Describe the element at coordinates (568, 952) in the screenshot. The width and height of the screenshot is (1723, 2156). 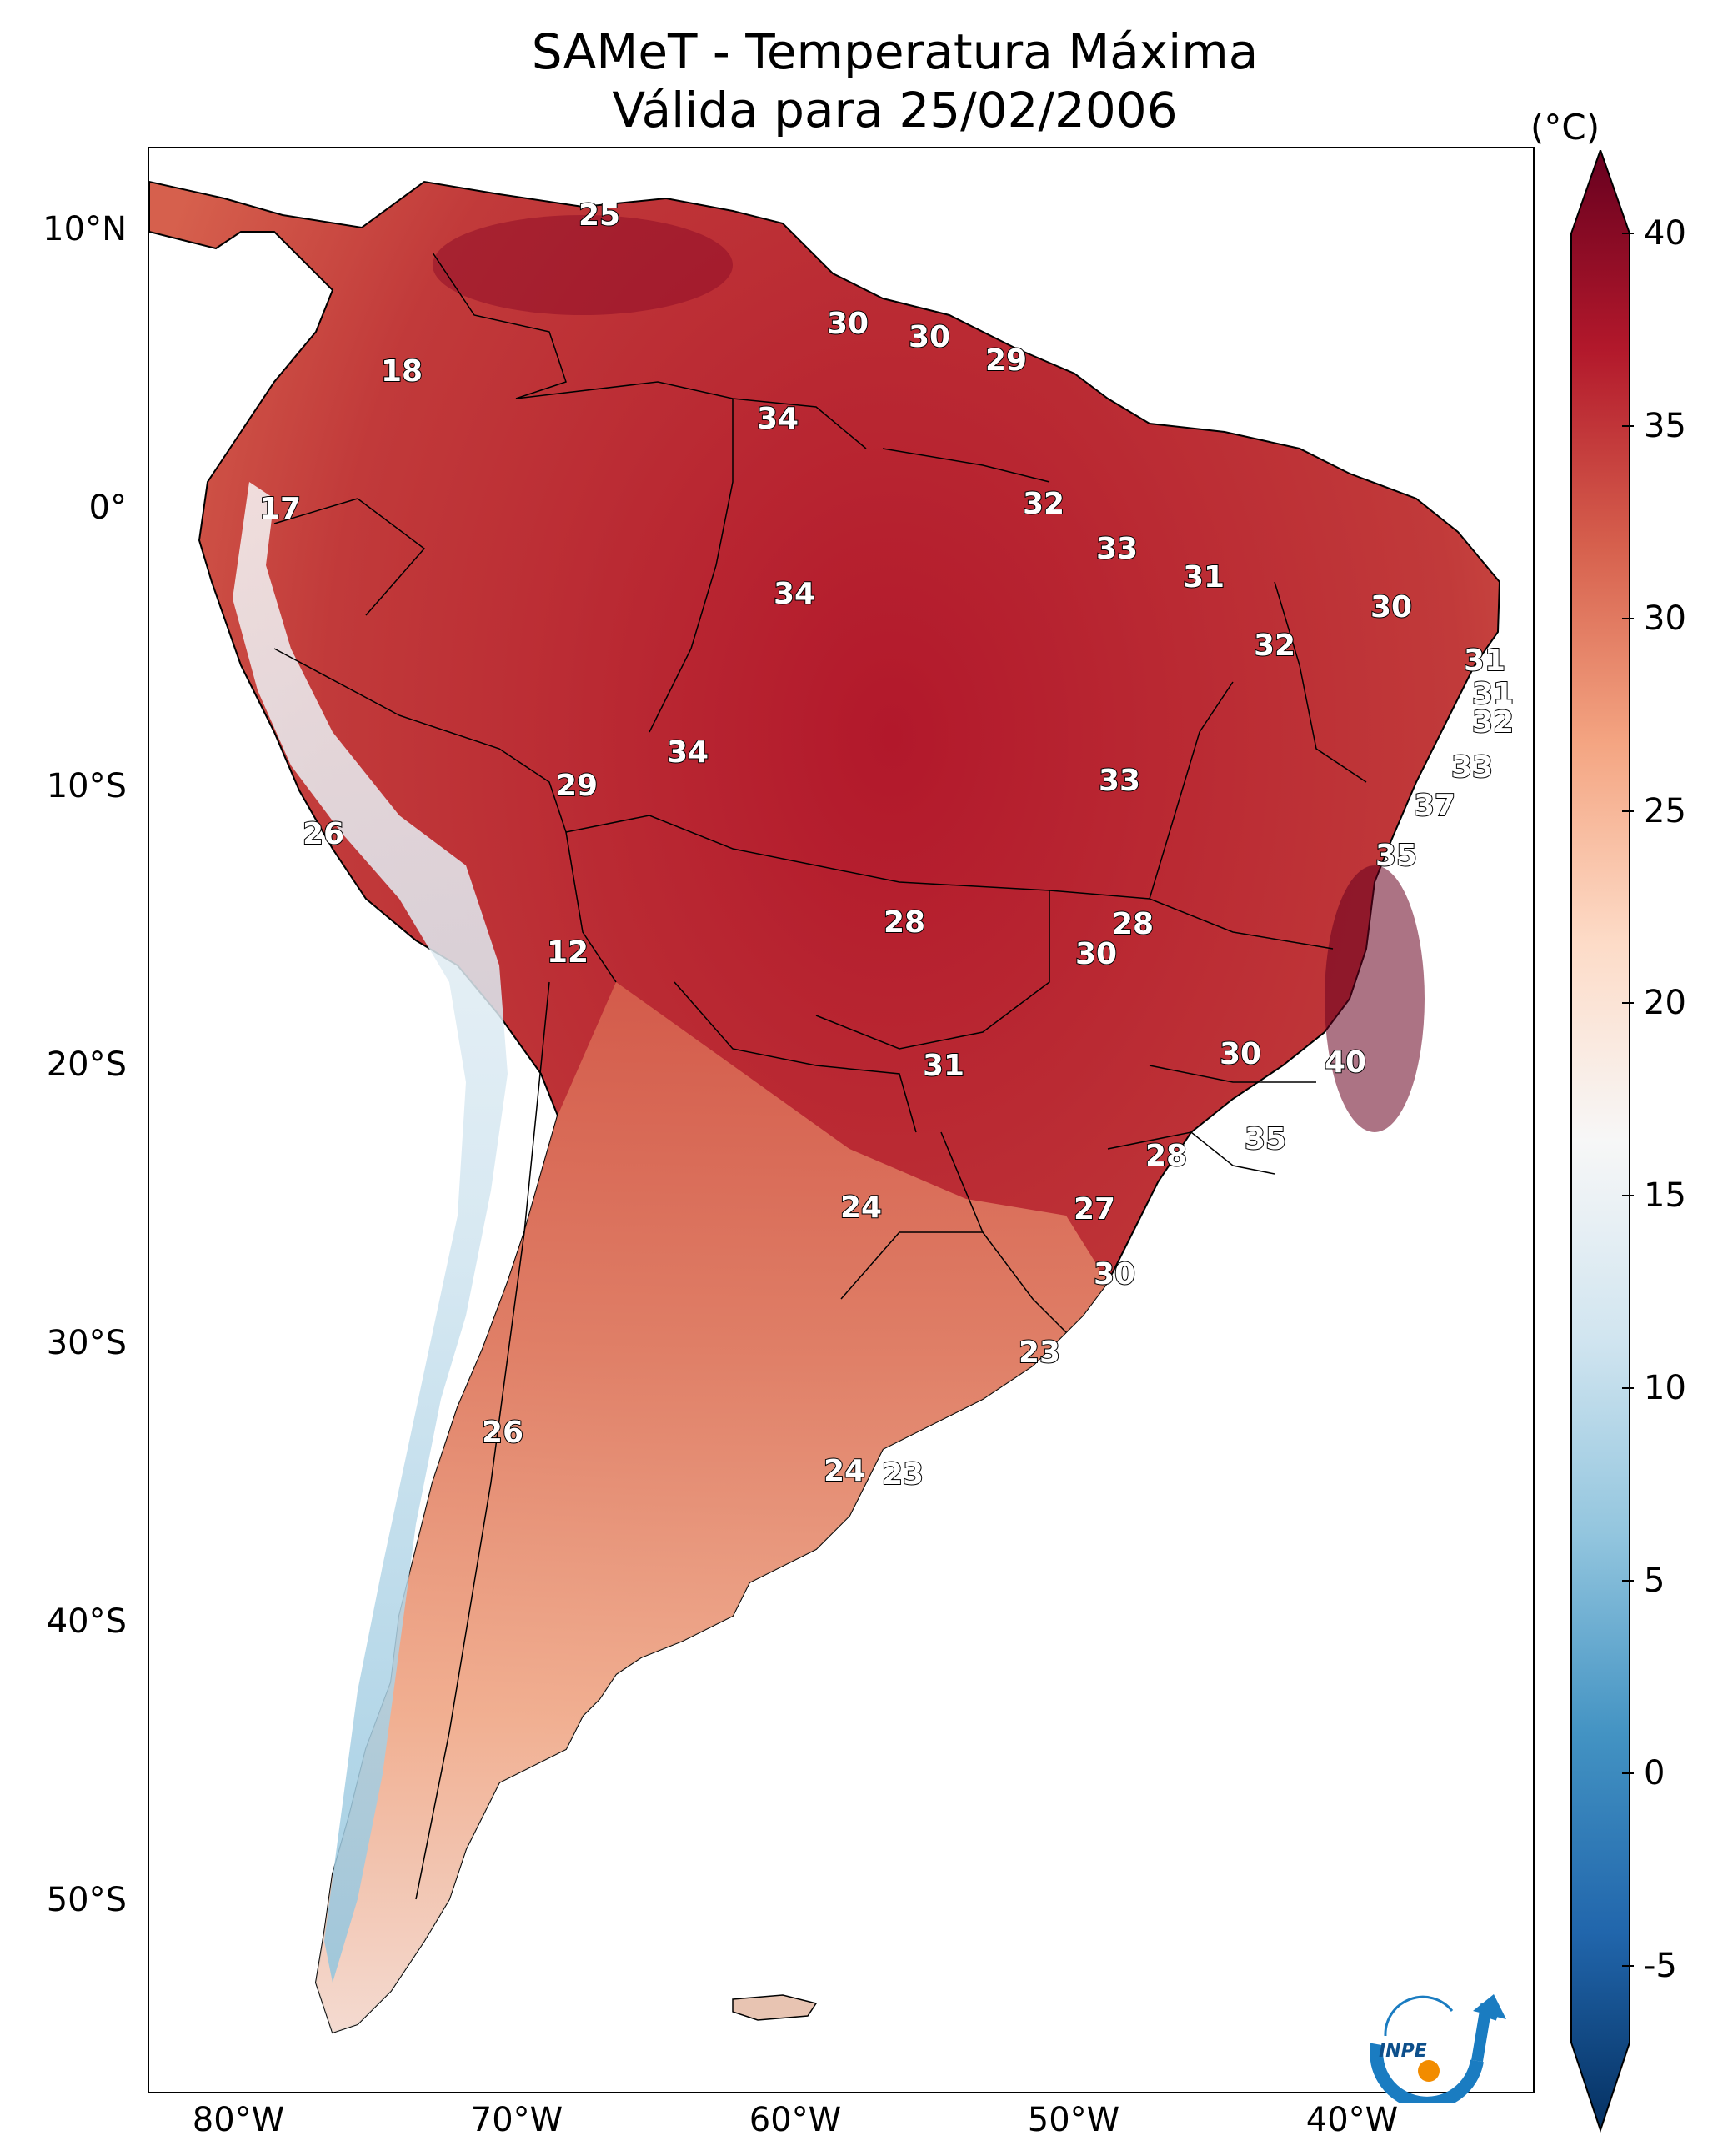
I see `contour-label: 12` at that location.